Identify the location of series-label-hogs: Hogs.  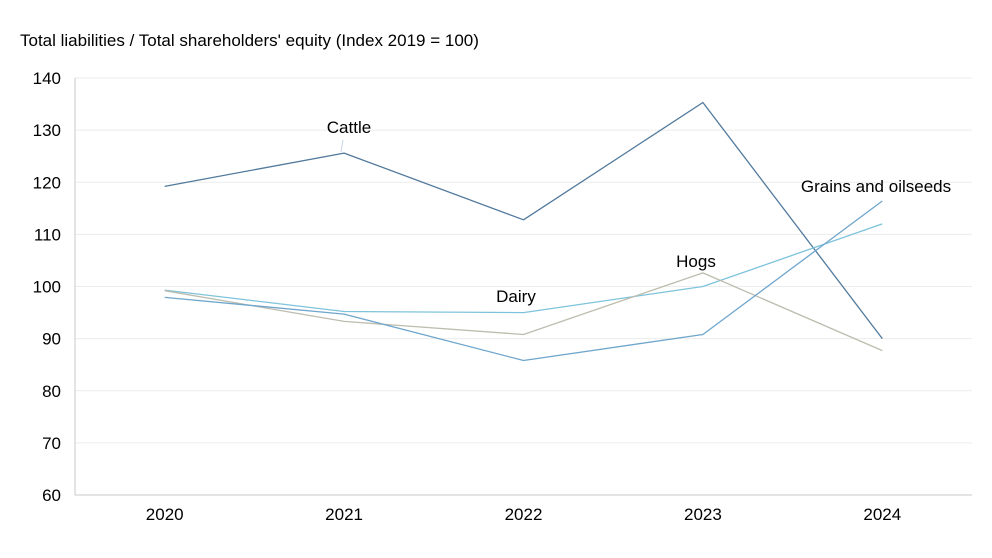
(696, 261).